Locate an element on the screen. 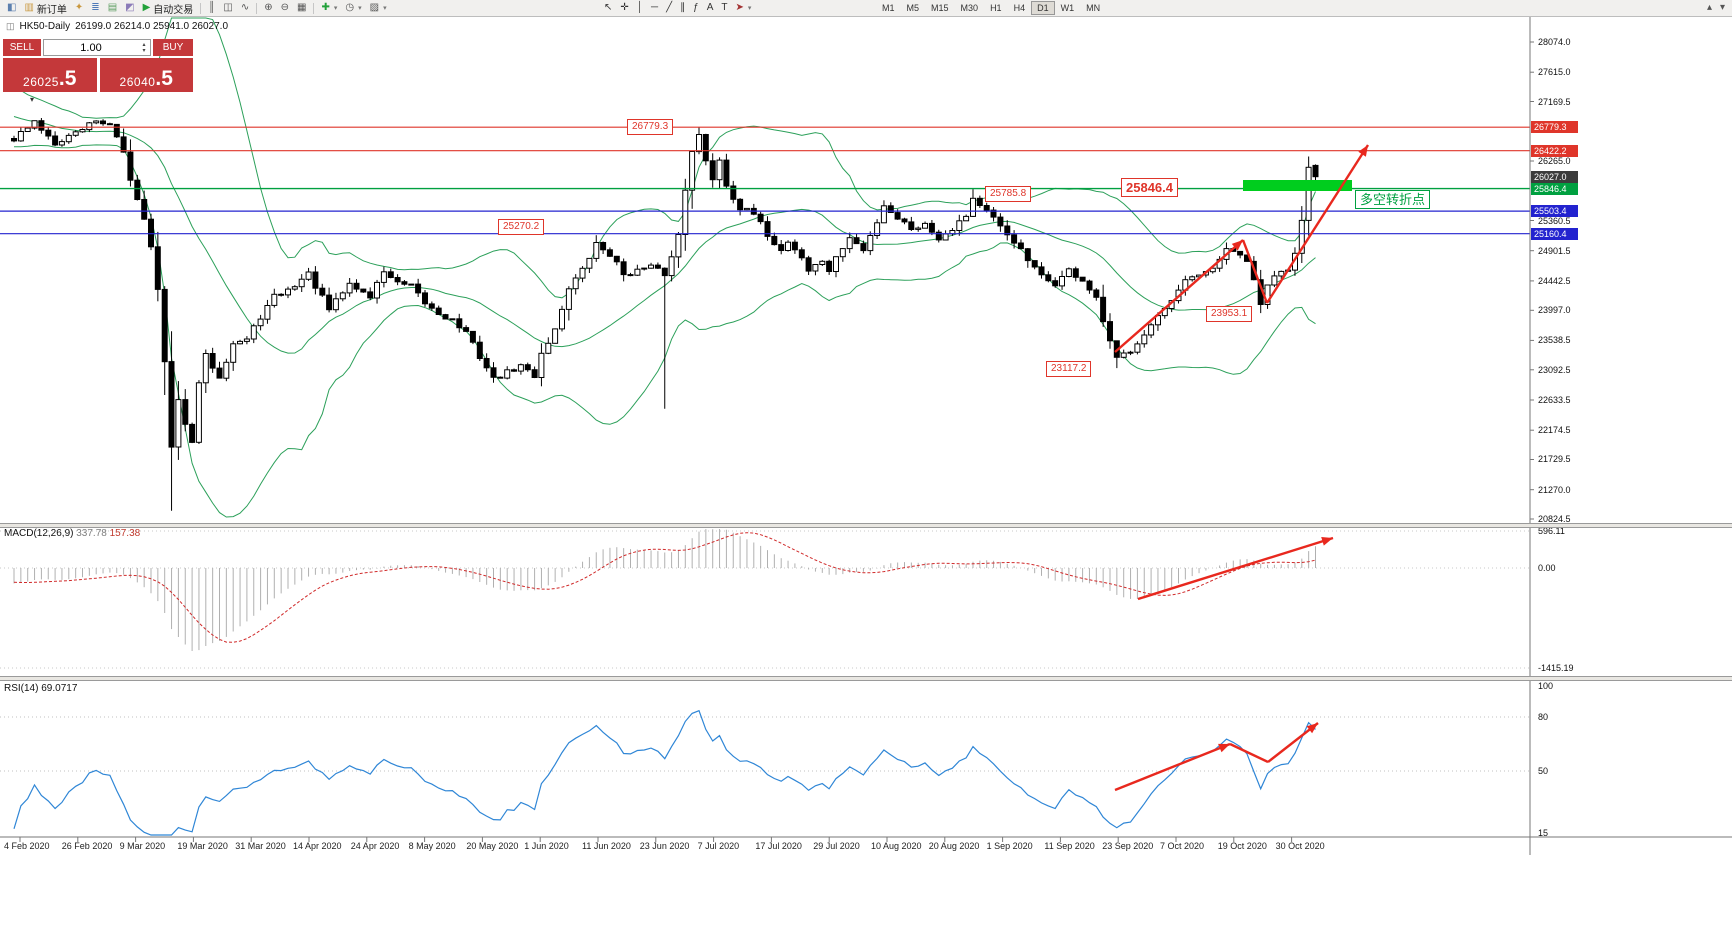 Image resolution: width=1732 pixels, height=941 pixels. rsi-pane-splitter is located at coordinates (866, 678).